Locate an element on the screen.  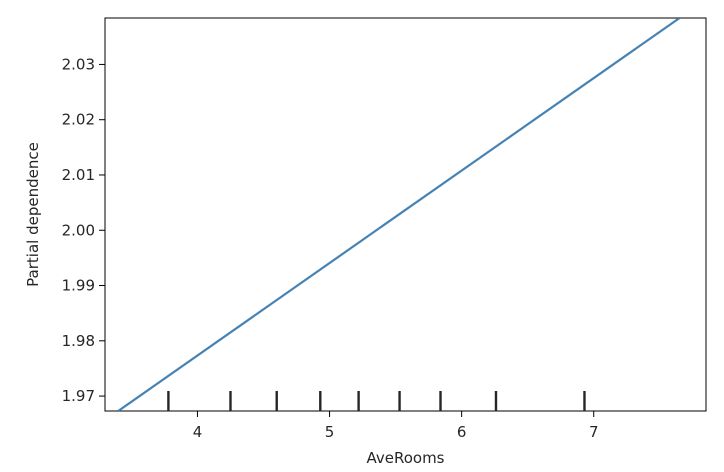
y-axis: 1.97 1.98 1.99 2.00 2.01 2.02 2.03 is located at coordinates (83, 230).